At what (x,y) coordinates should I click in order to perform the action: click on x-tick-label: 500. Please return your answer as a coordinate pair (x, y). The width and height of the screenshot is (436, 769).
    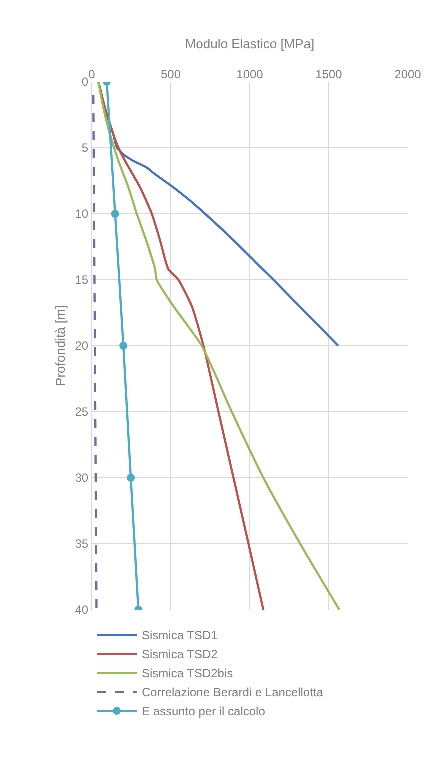
    Looking at the image, I should click on (171, 75).